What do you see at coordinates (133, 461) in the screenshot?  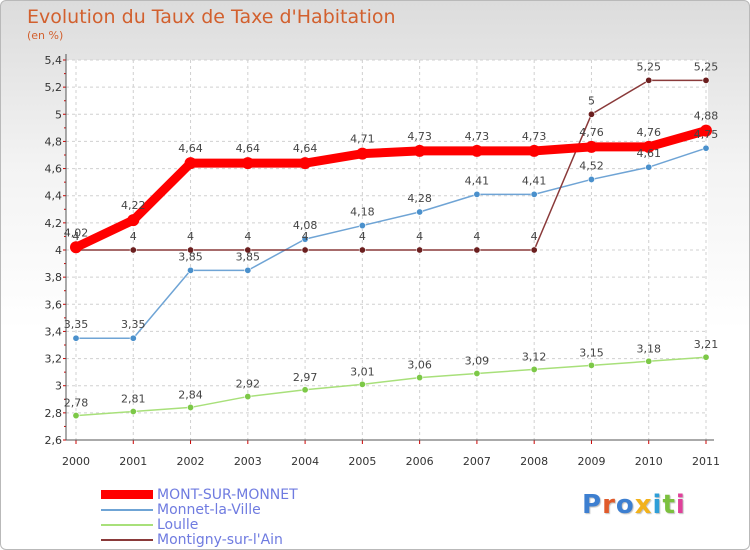 I see `x-tick-label: 2001` at bounding box center [133, 461].